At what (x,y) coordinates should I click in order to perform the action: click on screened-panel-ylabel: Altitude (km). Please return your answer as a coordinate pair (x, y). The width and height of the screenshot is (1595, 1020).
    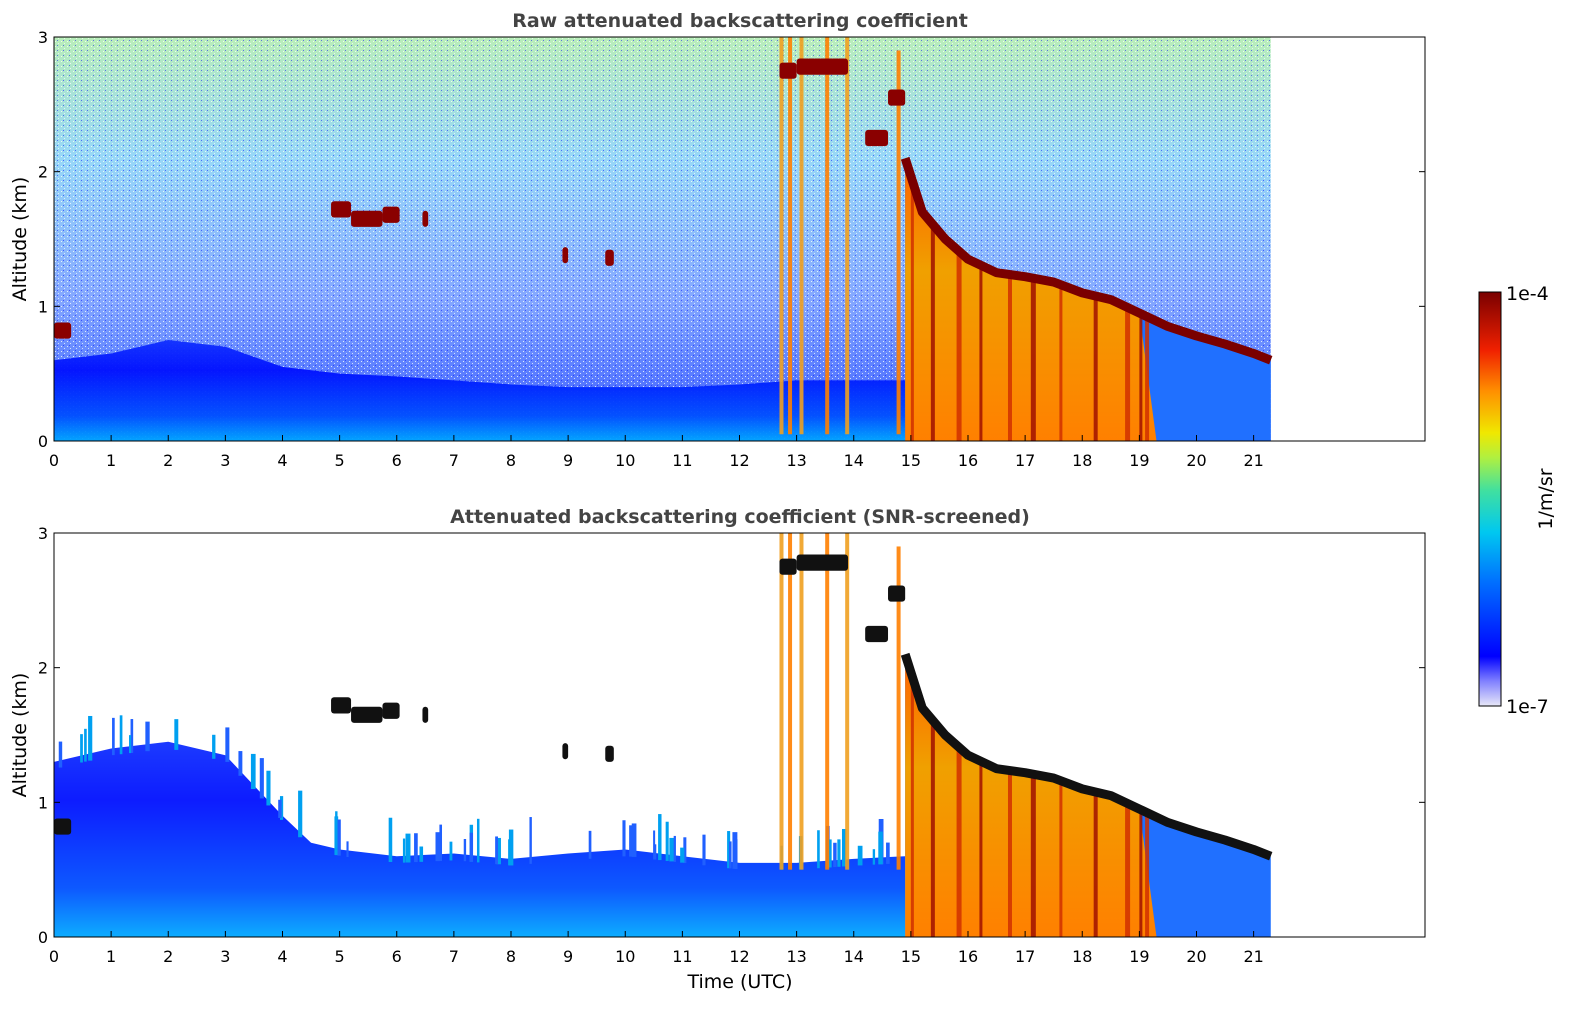
    Looking at the image, I should click on (20, 735).